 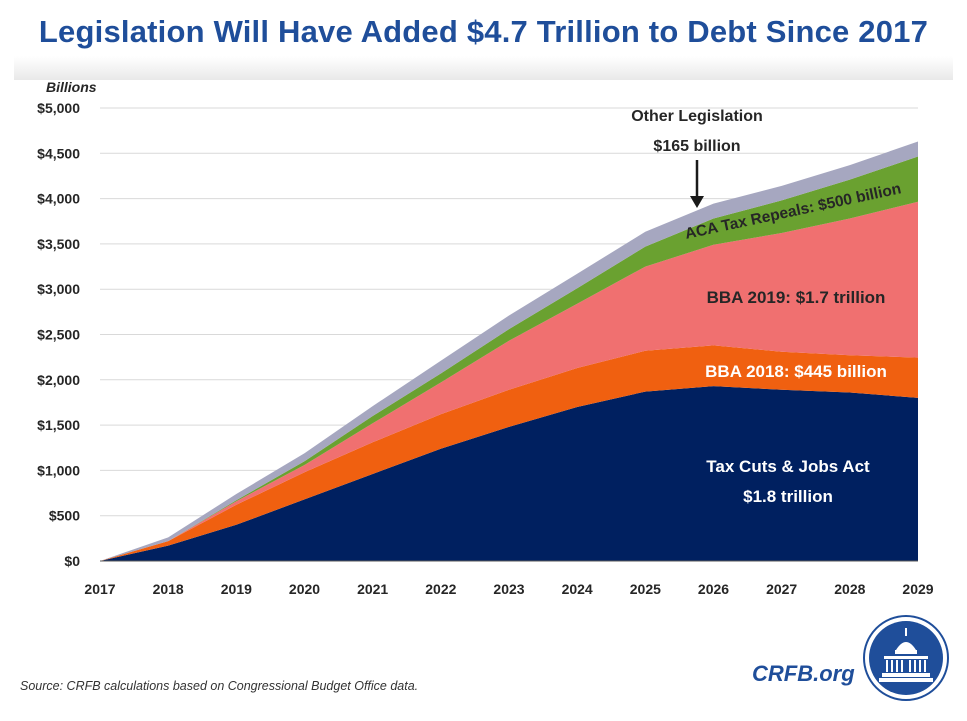 What do you see at coordinates (99, 589) in the screenshot?
I see `x-tick-label: 2017` at bounding box center [99, 589].